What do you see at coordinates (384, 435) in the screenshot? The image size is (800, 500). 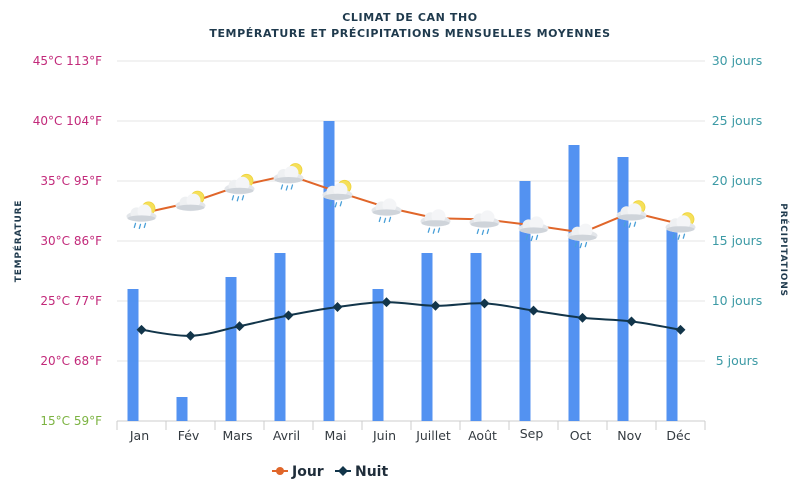 I see `x-tick-label: Juin` at bounding box center [384, 435].